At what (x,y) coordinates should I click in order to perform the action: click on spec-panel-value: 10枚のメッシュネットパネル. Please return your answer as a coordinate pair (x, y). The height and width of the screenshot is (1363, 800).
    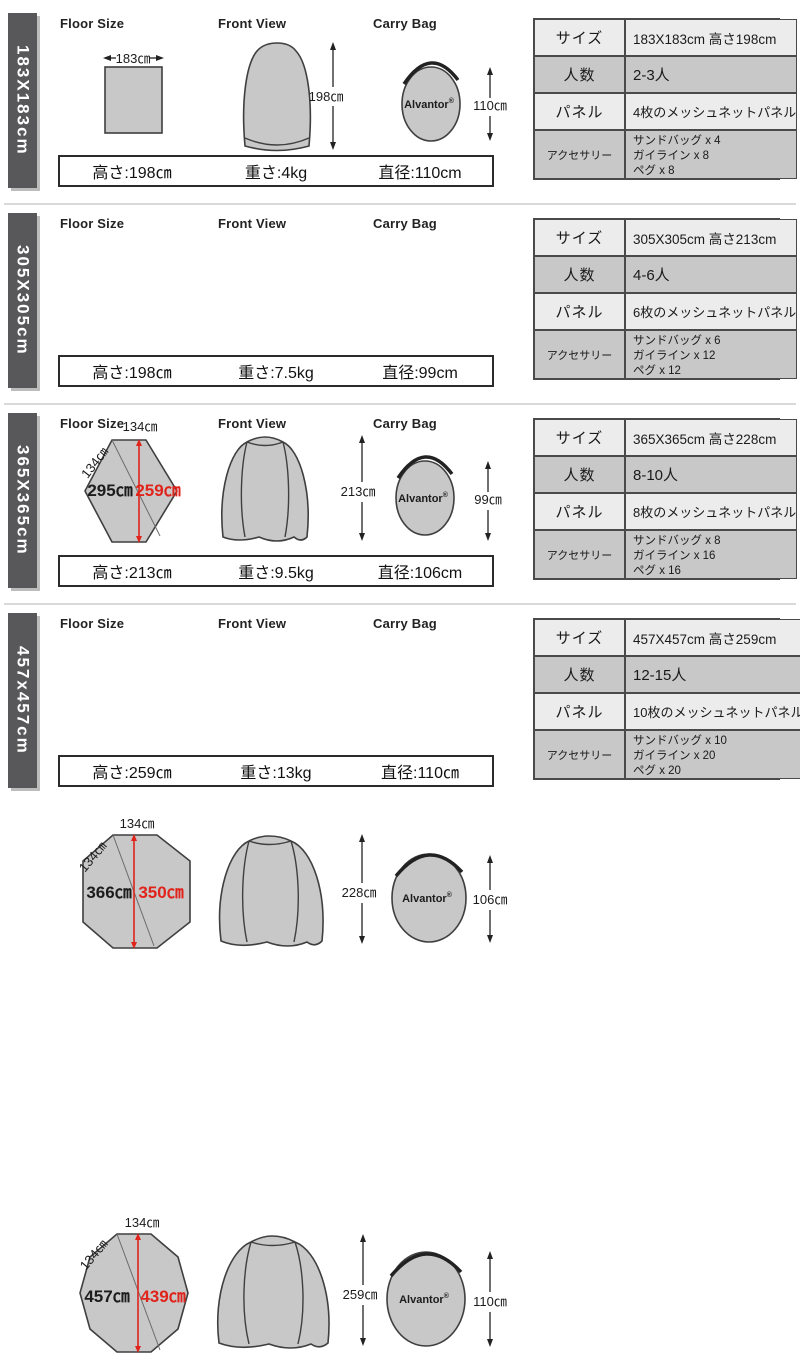
    Looking at the image, I should click on (712, 711).